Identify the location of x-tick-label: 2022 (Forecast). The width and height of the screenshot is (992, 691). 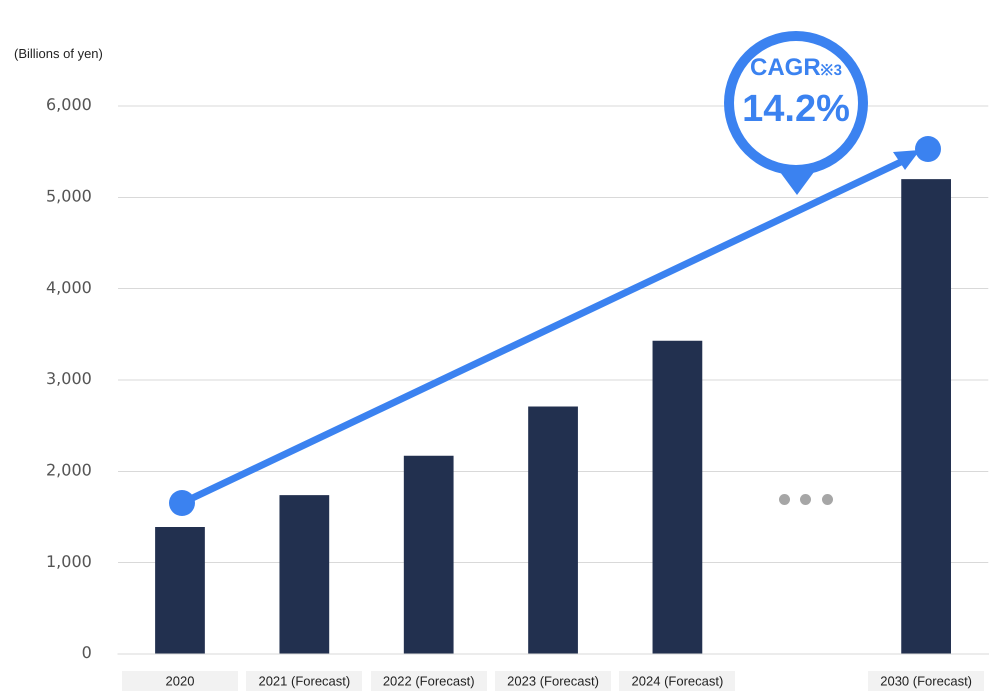
(428, 680).